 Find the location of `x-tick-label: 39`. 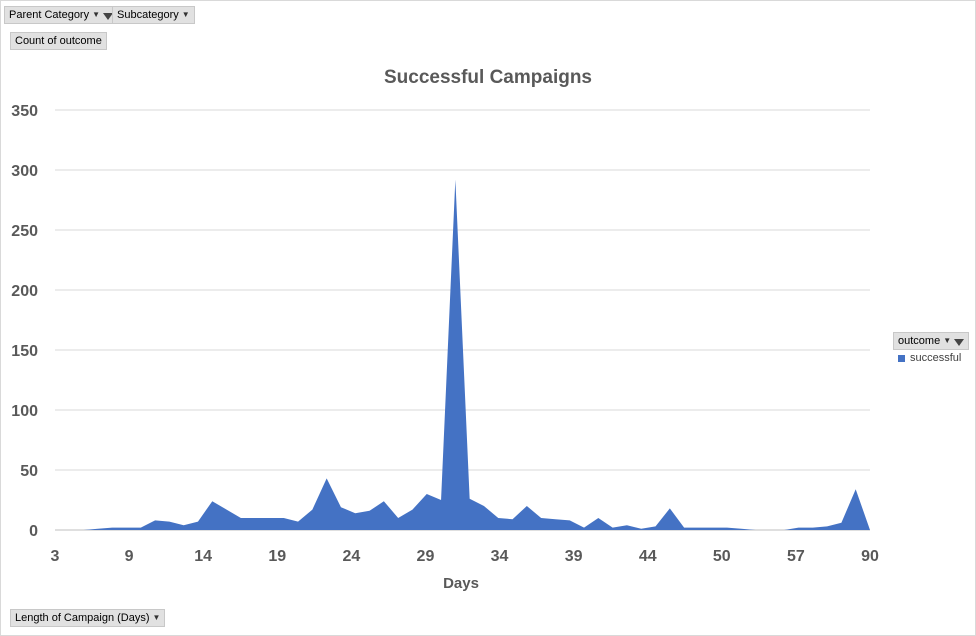

x-tick-label: 39 is located at coordinates (574, 556).